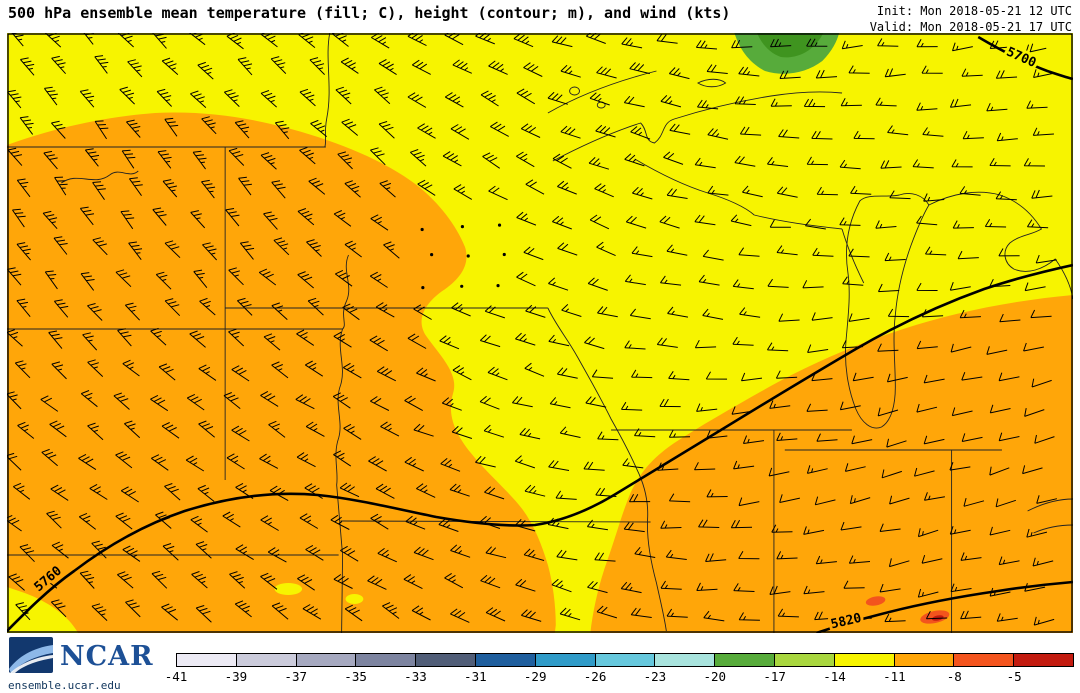 Image resolution: width=1080 pixels, height=693 pixels. Describe the element at coordinates (1000, 245) in the screenshot. I see `michigan-east-shore` at that location.